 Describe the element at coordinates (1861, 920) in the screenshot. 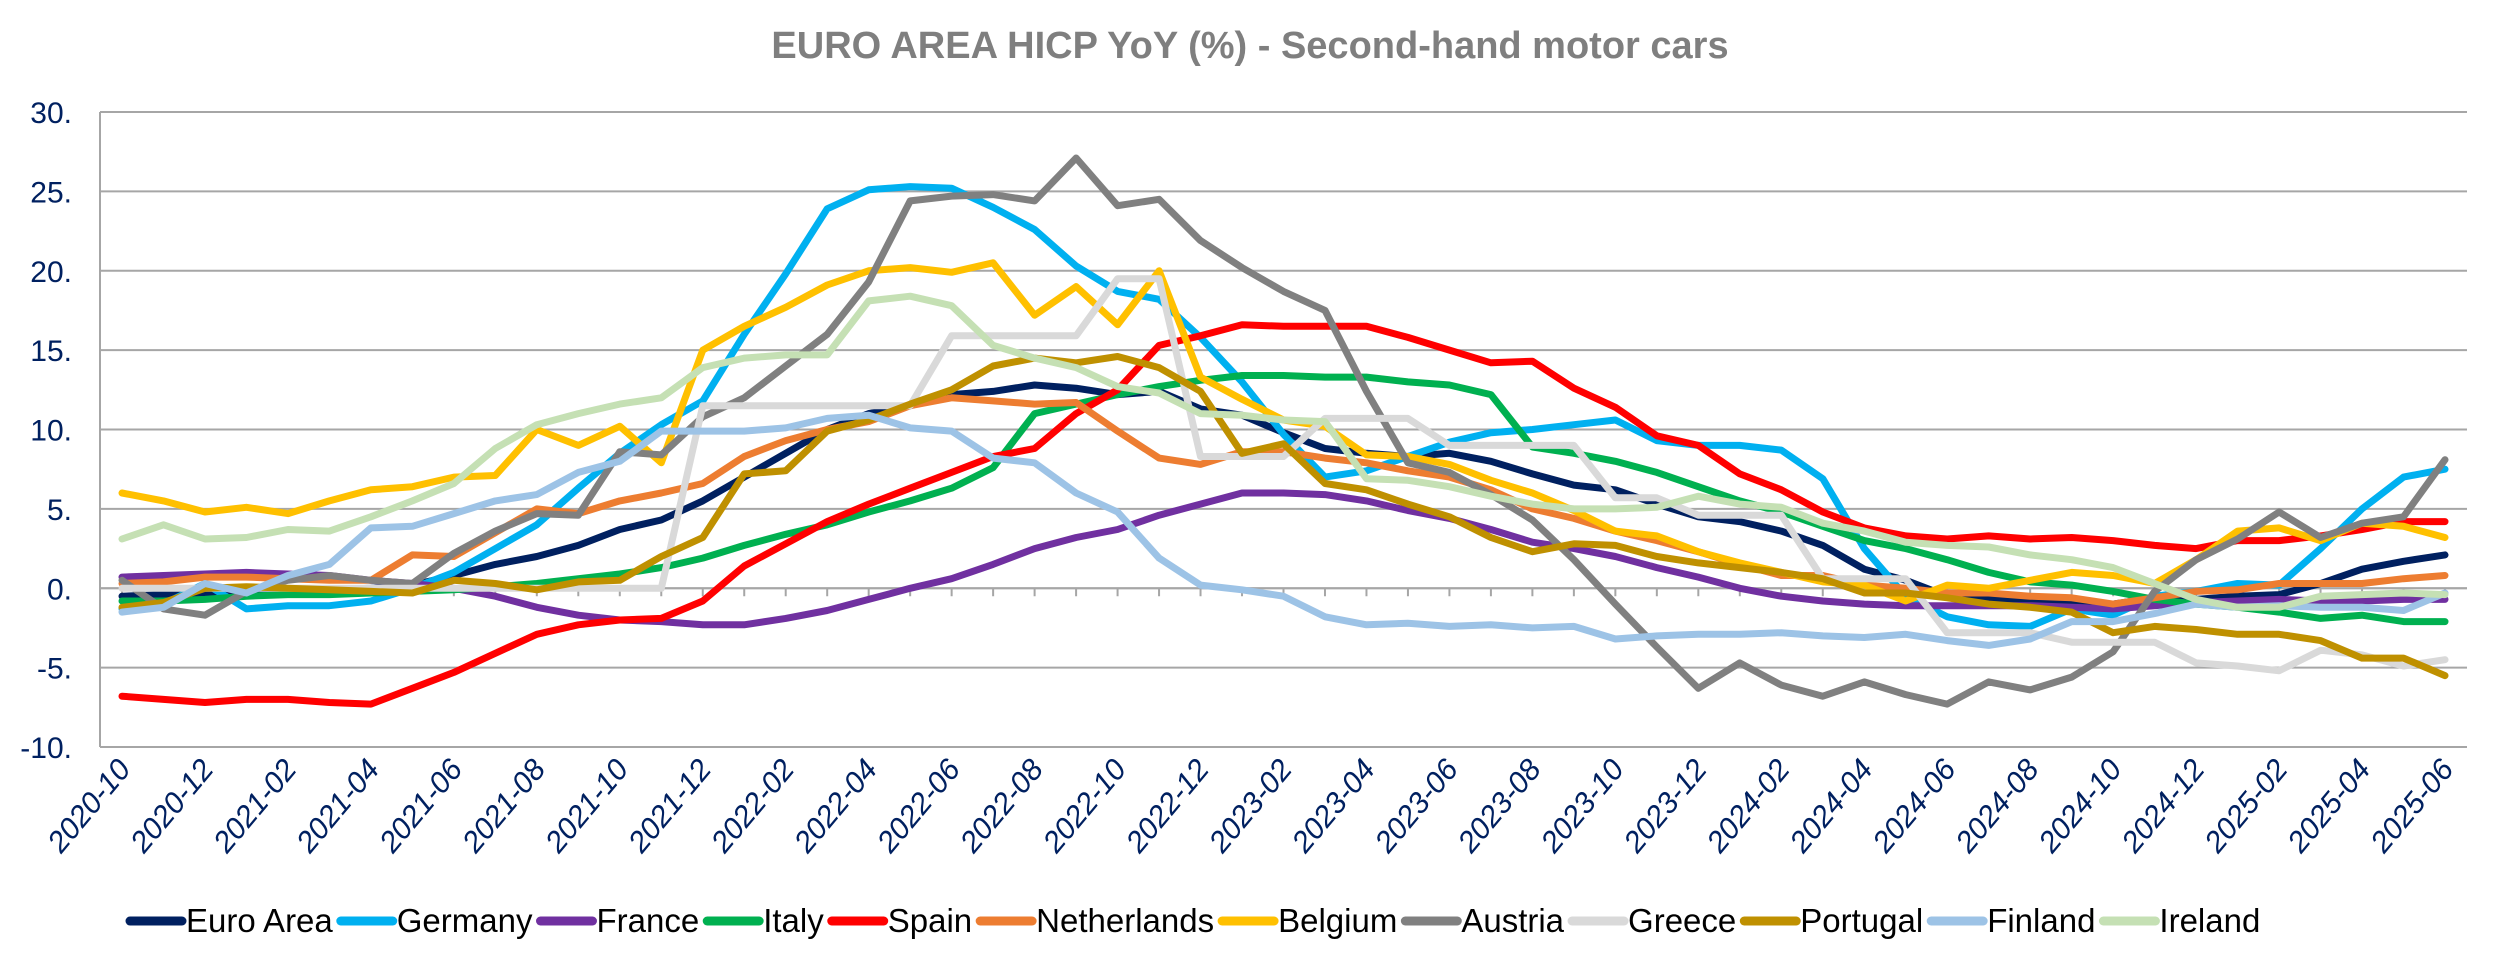

I see `legend-label: Portugal` at that location.